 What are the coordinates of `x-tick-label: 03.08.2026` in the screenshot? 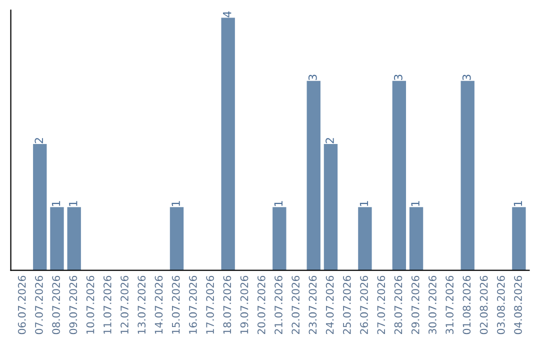 It's located at (500, 305).